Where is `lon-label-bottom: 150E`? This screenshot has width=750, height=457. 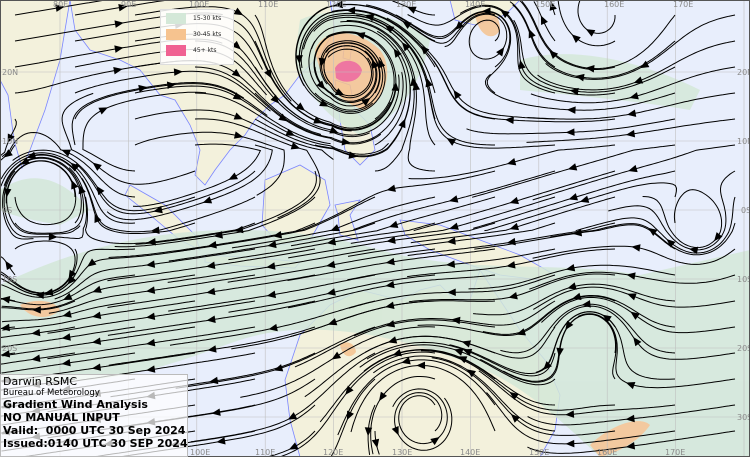
lon-label-bottom: 150E is located at coordinates (539, 452).